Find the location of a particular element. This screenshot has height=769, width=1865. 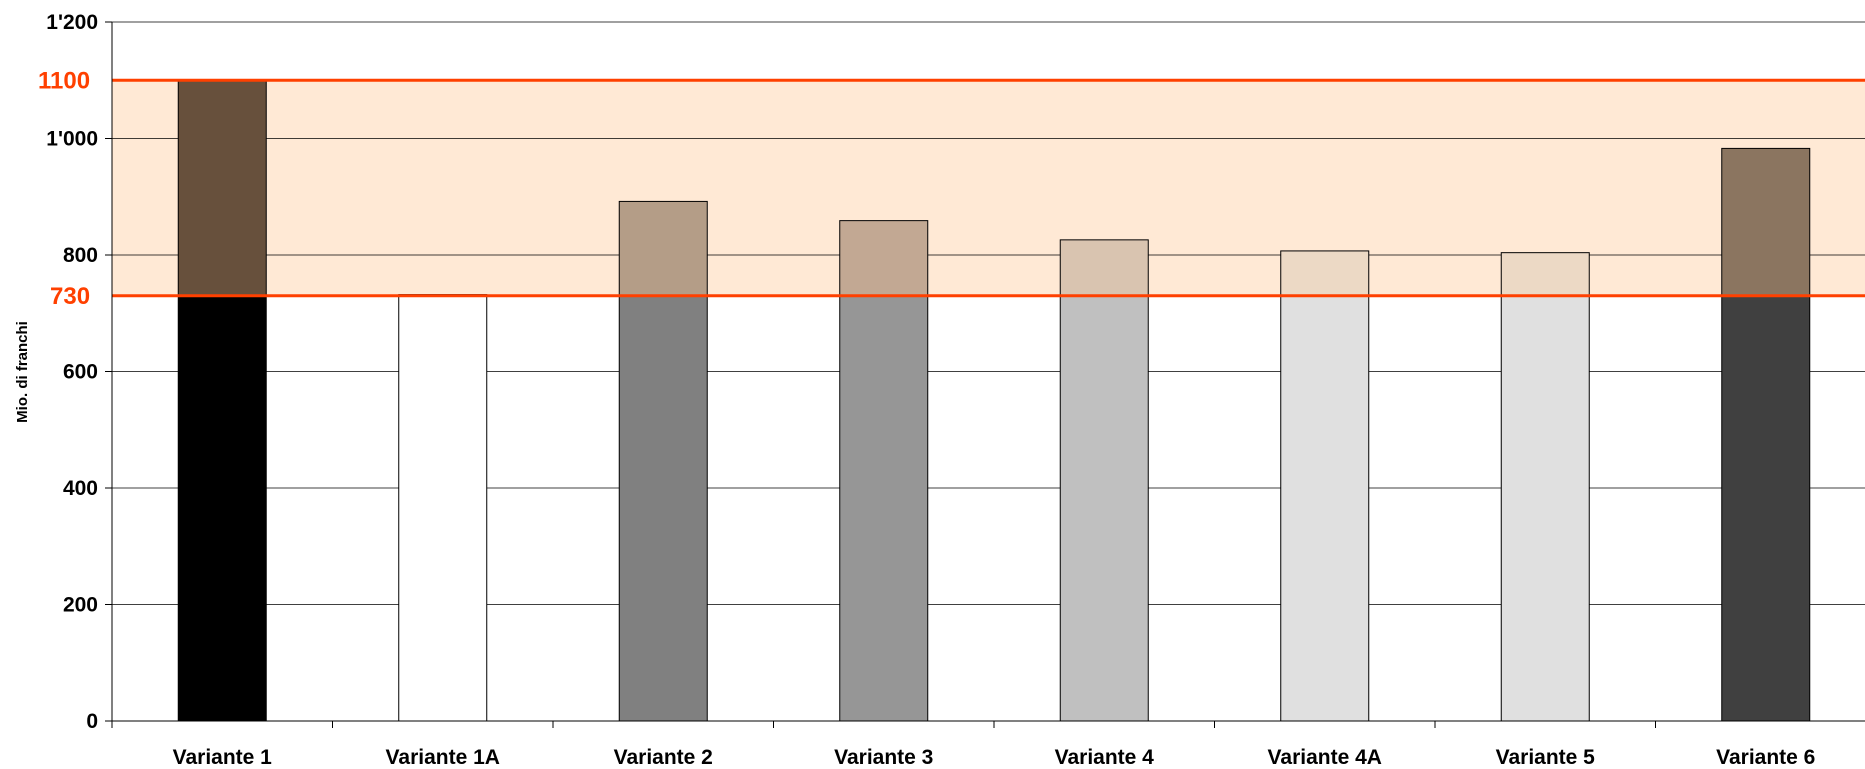

x-category-label: Variante 4 is located at coordinates (1105, 757).